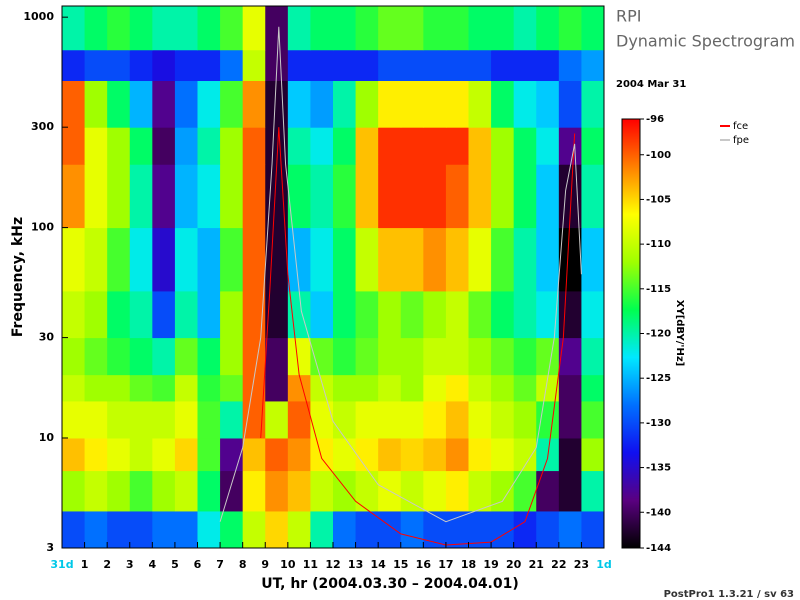 The width and height of the screenshot is (800, 600). Describe the element at coordinates (658, 378) in the screenshot. I see `colorbar-tick-label: -125` at that location.